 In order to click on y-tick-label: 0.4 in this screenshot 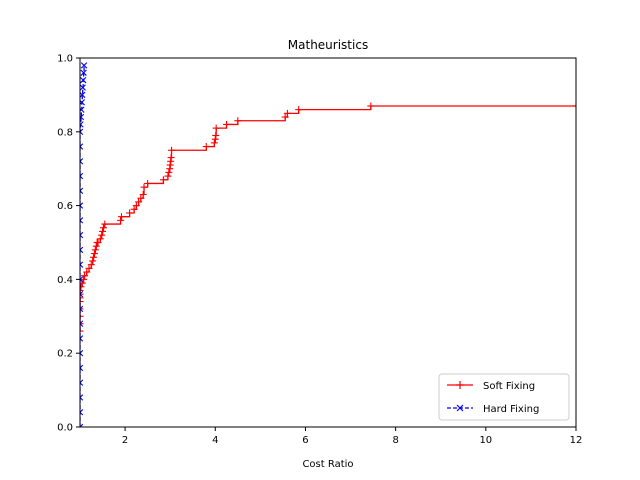, I will do `click(65, 280)`.